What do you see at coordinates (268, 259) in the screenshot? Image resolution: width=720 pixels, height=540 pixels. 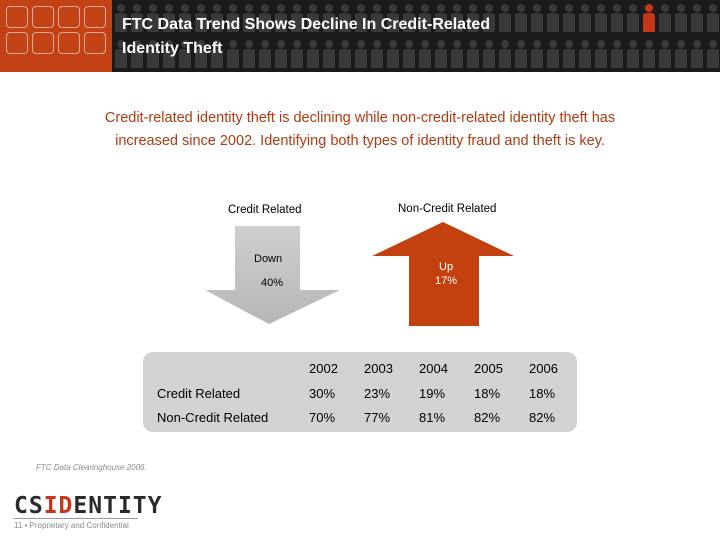 I see `down-label: Down` at bounding box center [268, 259].